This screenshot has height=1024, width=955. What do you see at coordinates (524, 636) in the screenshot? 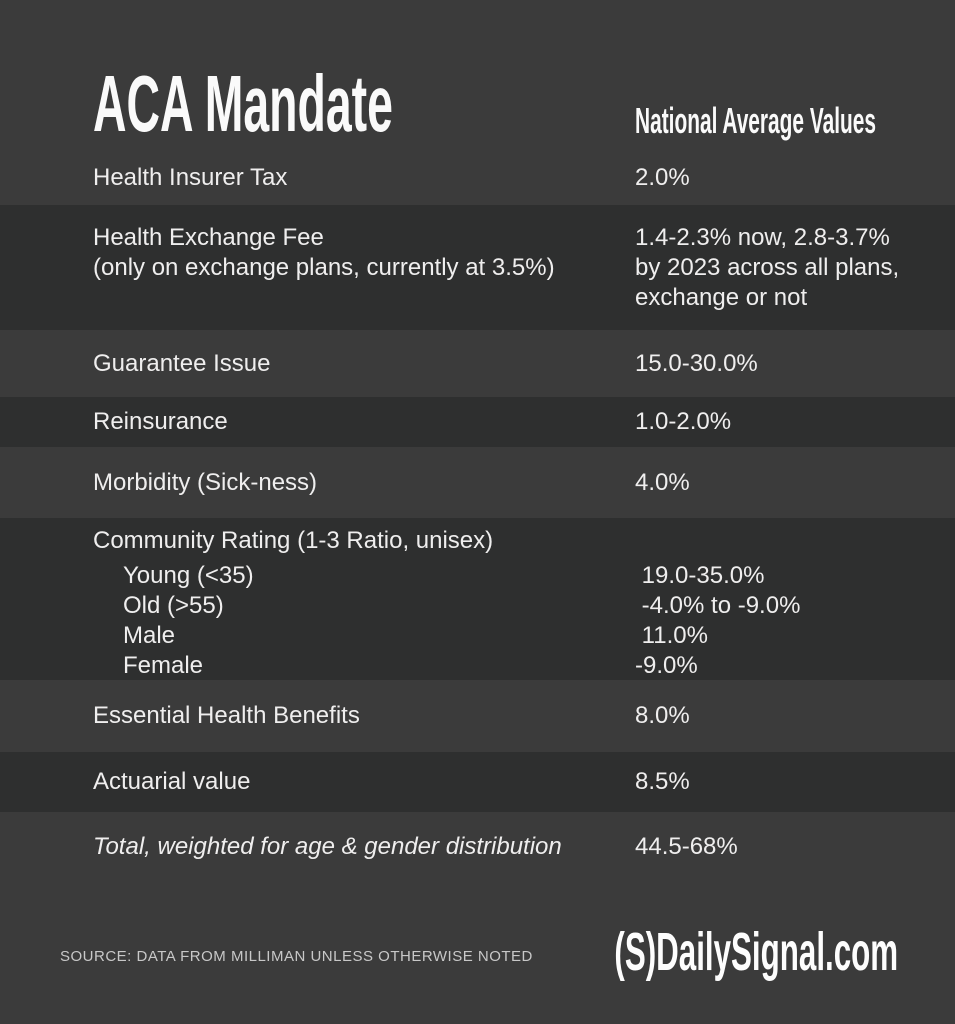
I see `community-rating-item-male: Male 11.0%` at bounding box center [524, 636].